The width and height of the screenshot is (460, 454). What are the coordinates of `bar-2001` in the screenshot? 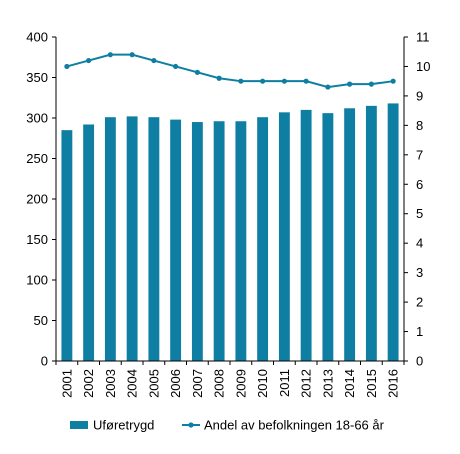 It's located at (67, 245).